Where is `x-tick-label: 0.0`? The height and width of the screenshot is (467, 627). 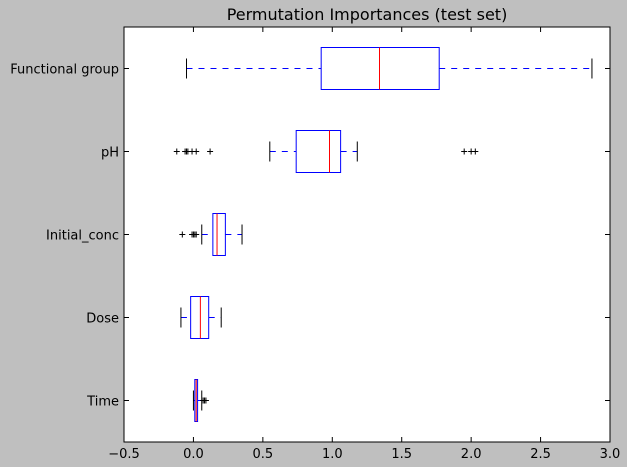
x-tick-label: 0.0 is located at coordinates (193, 454).